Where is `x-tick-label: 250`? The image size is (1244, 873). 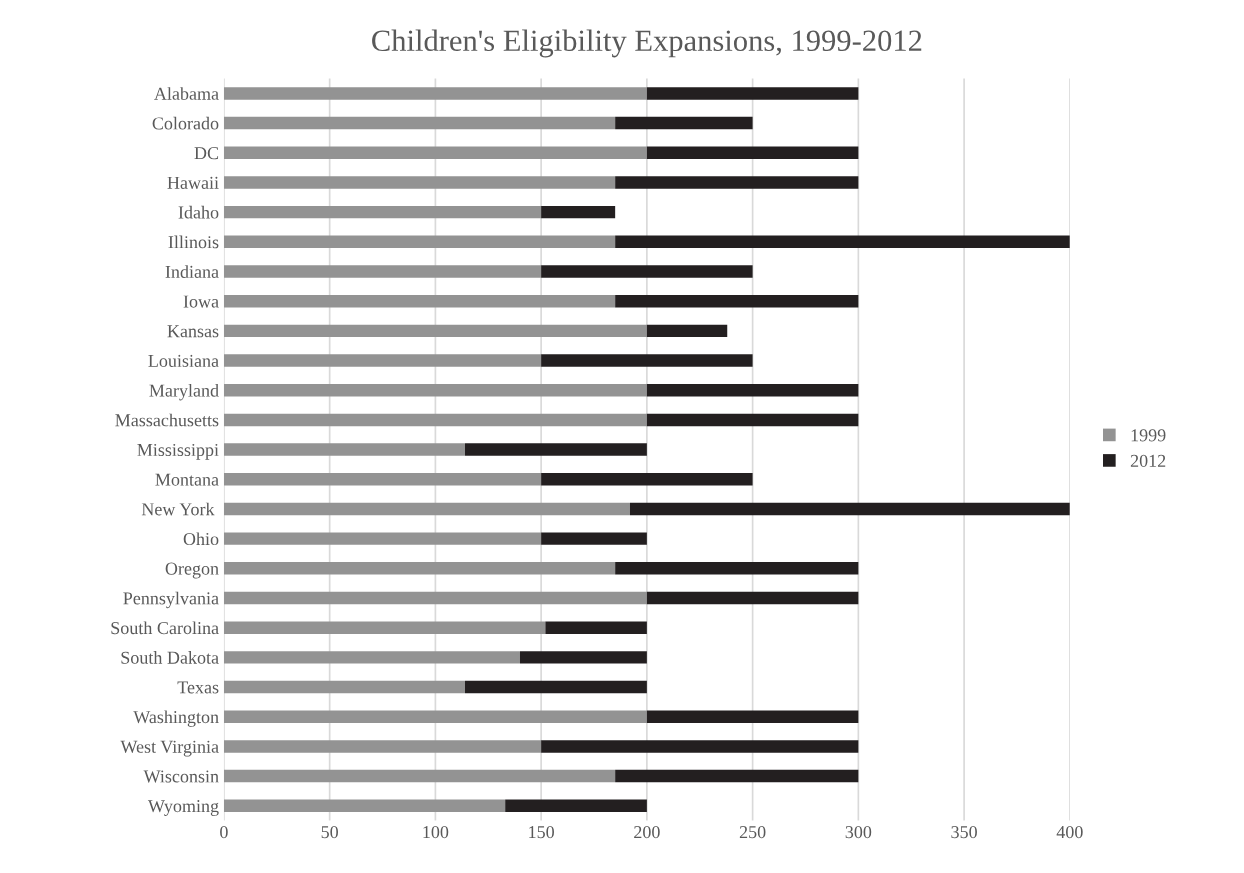 x-tick-label: 250 is located at coordinates (752, 832).